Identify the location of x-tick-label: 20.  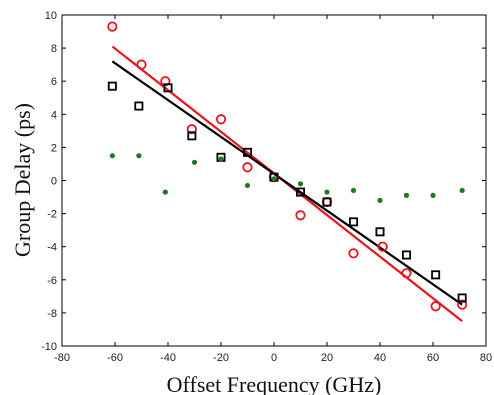
(327, 358).